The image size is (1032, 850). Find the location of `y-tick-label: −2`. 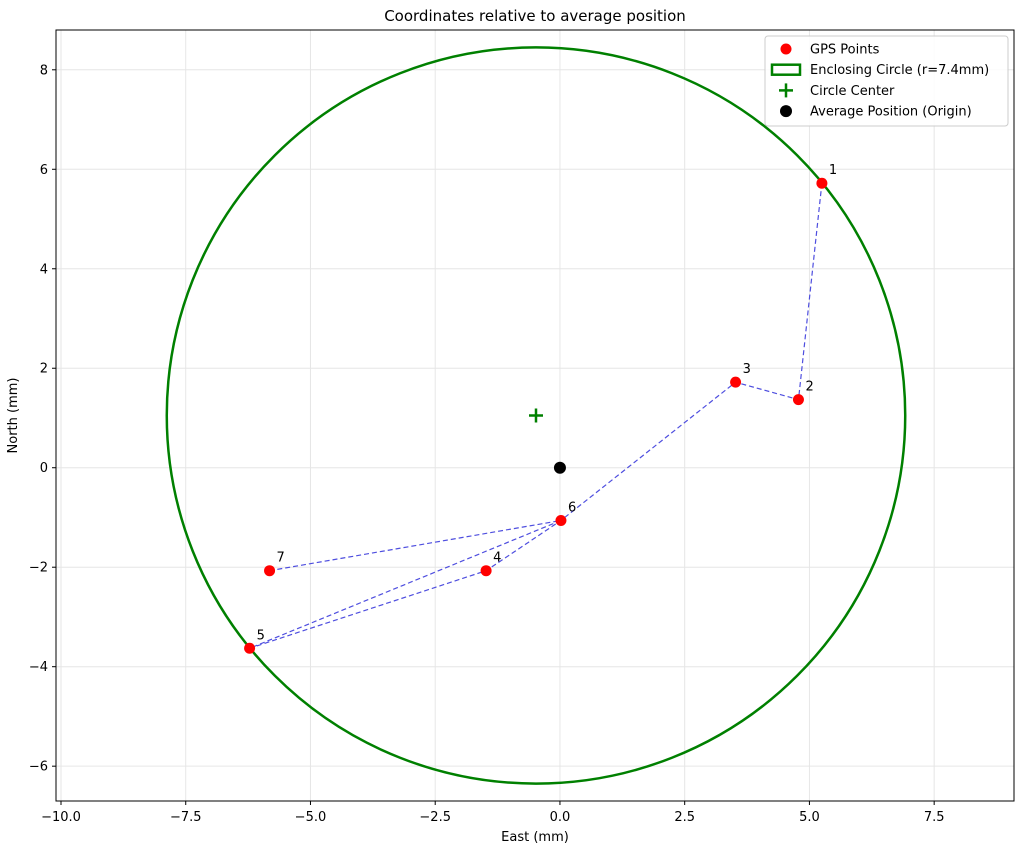

y-tick-label: −2 is located at coordinates (38, 568).